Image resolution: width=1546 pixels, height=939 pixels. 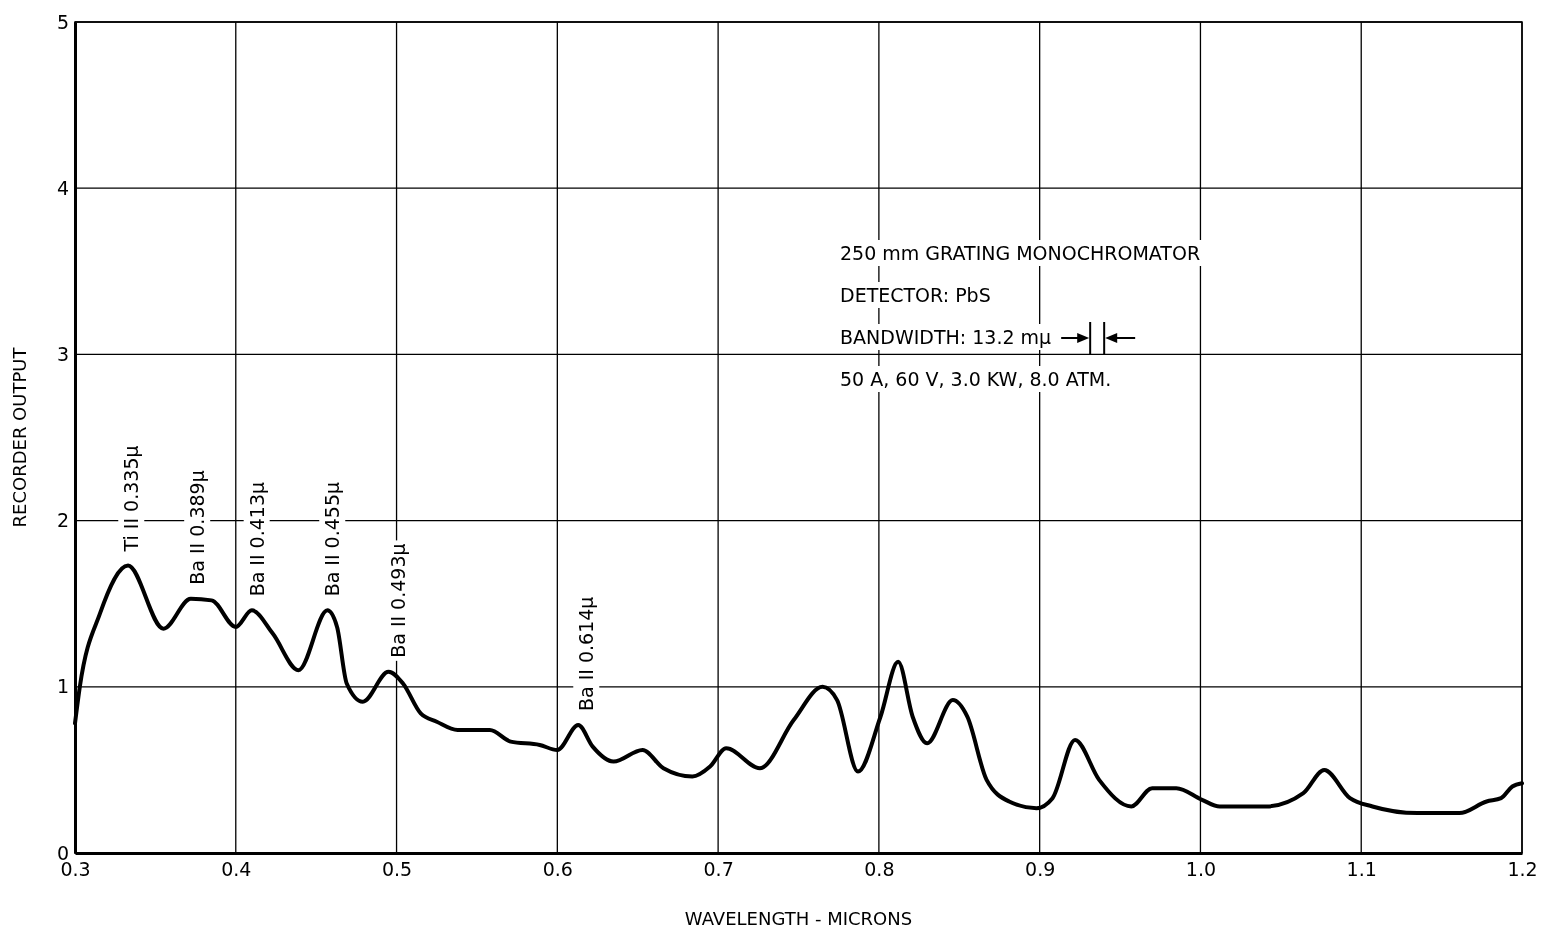 What do you see at coordinates (398, 600) in the screenshot?
I see `annotation: Ba II 0.493μ` at bounding box center [398, 600].